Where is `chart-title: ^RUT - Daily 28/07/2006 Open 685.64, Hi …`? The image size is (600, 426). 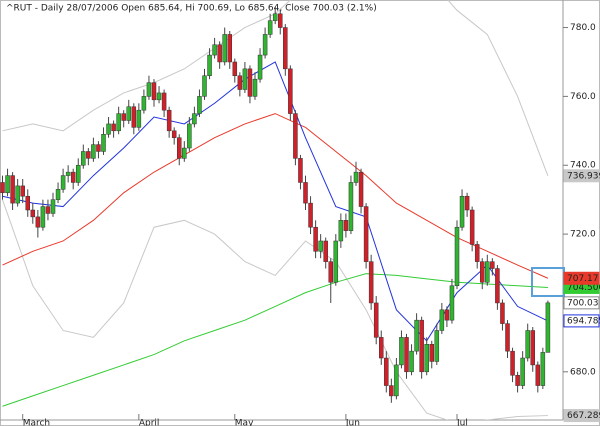 chart-title: ^RUT - Daily 28/07/2006 Open 685.64, Hi … is located at coordinates (191, 9).